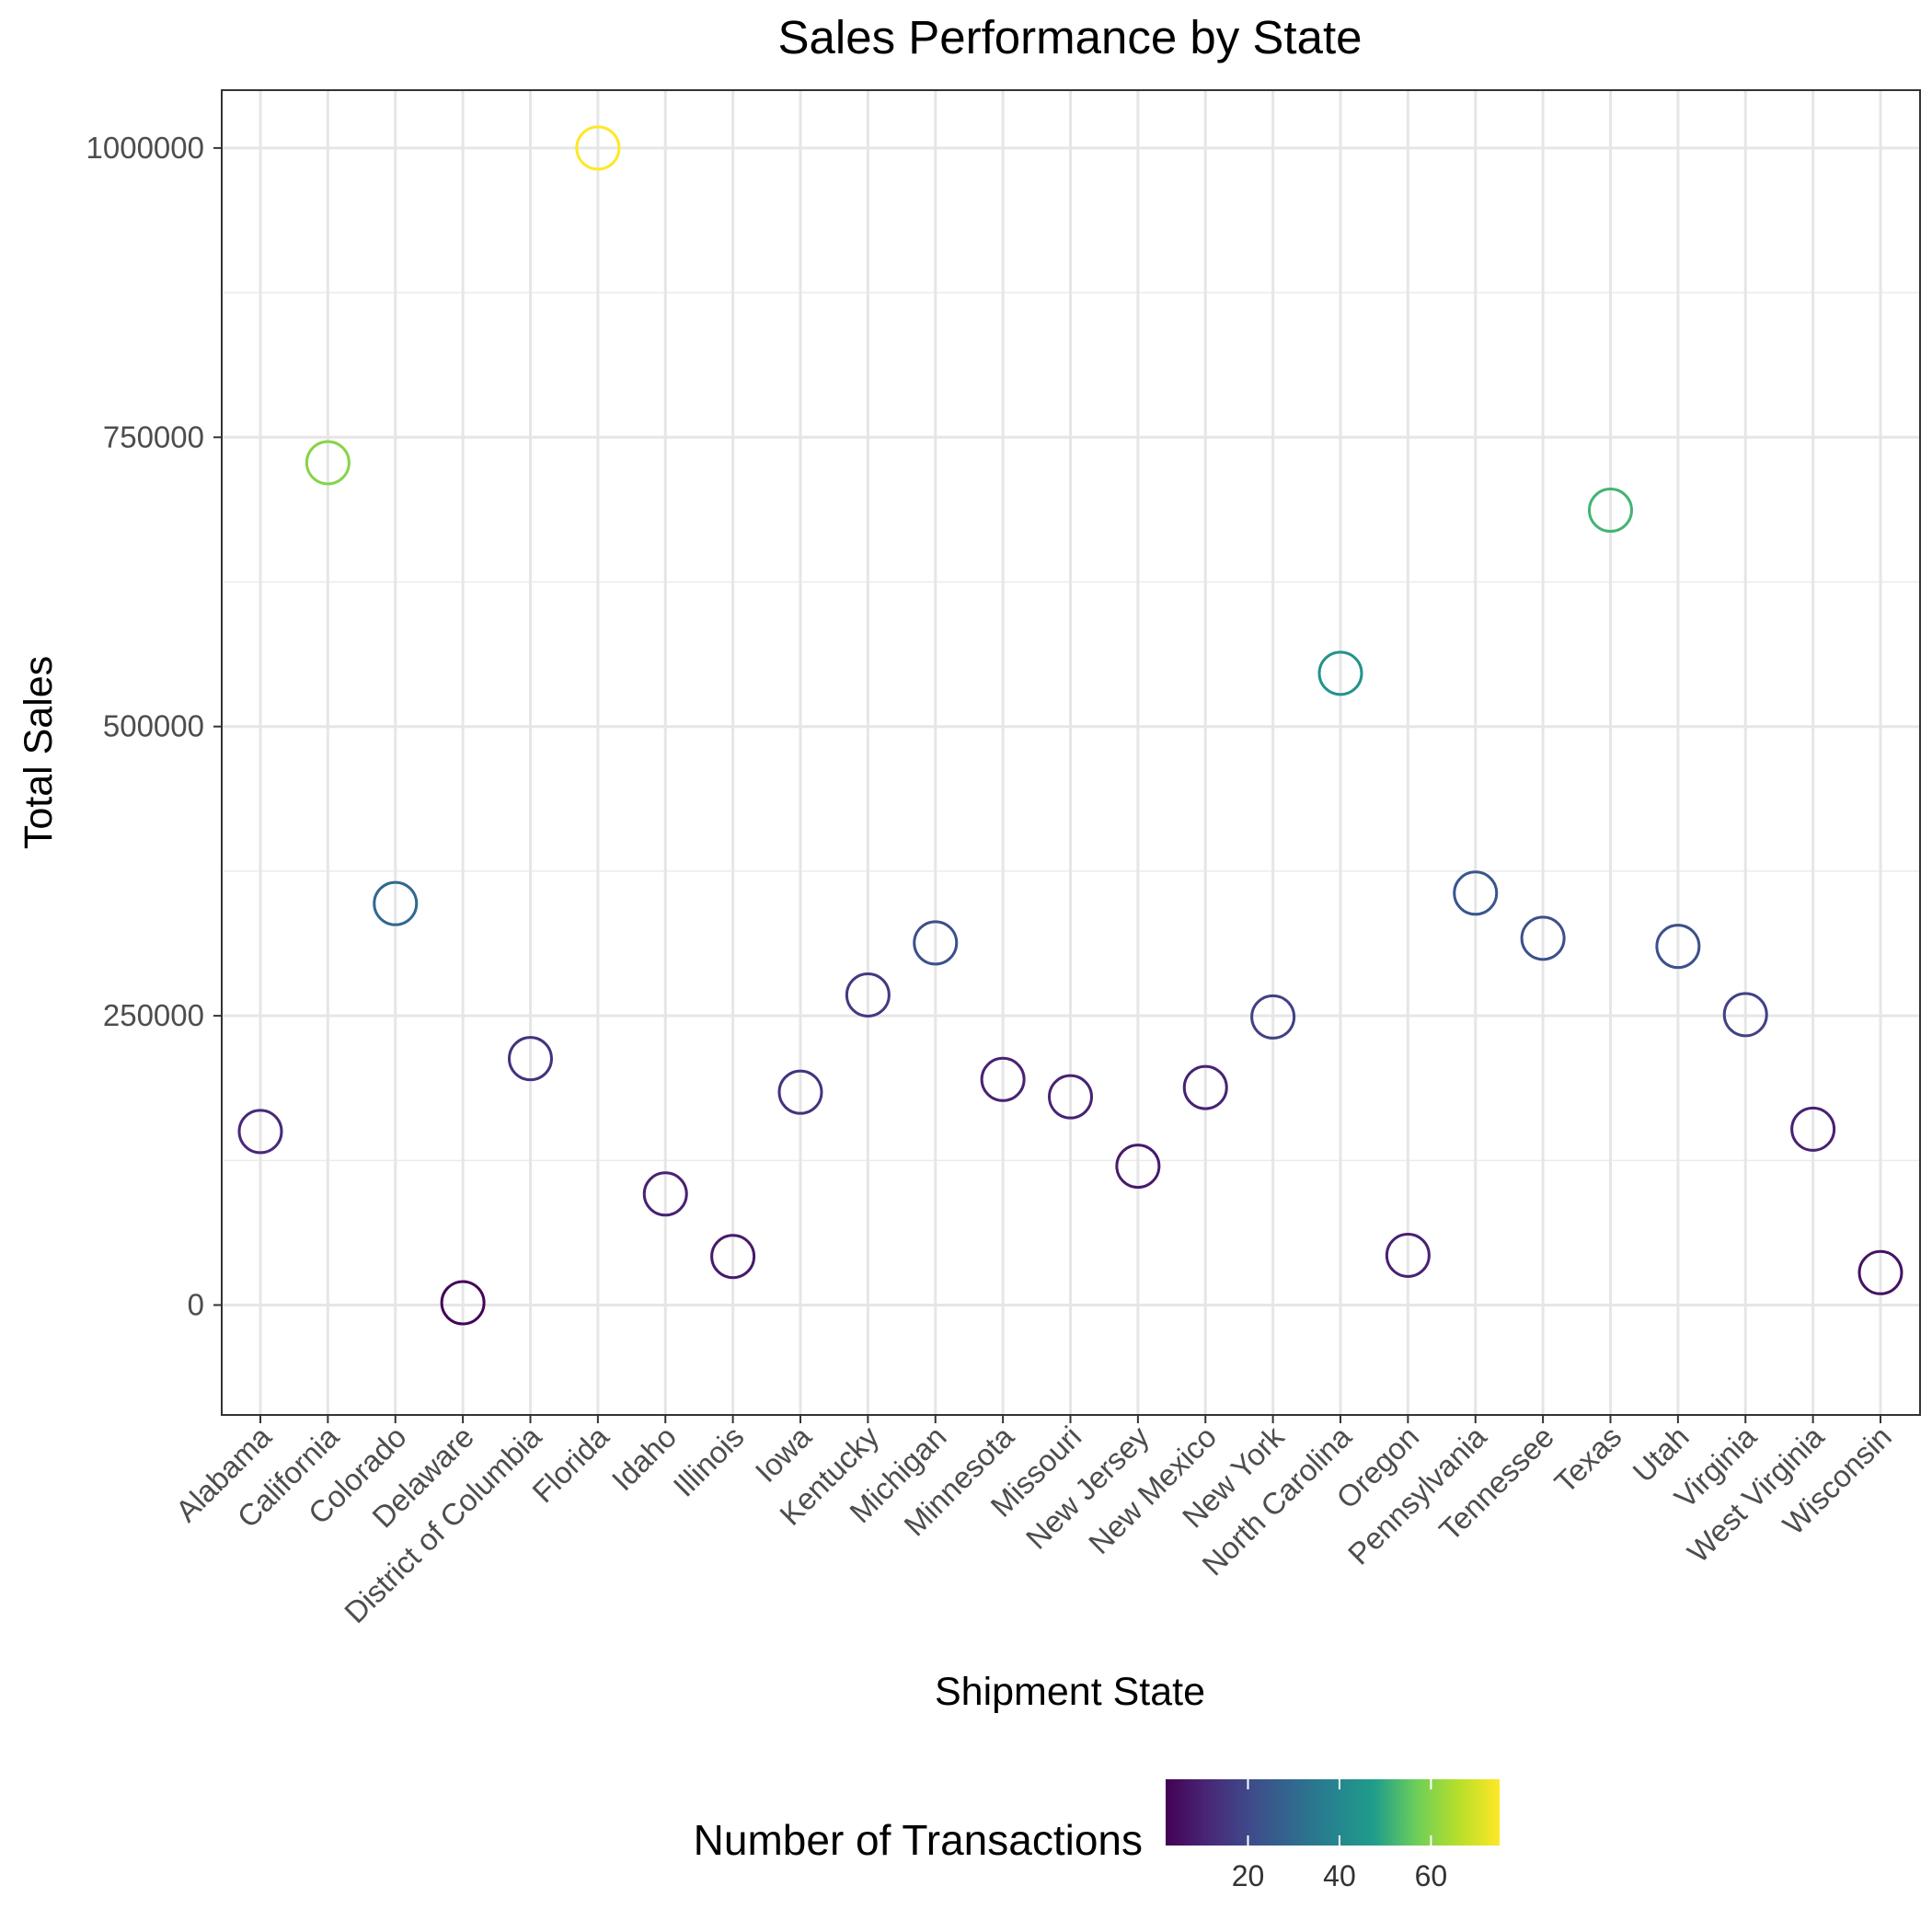 The width and height of the screenshot is (1932, 1932). What do you see at coordinates (644, 1459) in the screenshot?
I see `x-tick-label: Idaho` at bounding box center [644, 1459].